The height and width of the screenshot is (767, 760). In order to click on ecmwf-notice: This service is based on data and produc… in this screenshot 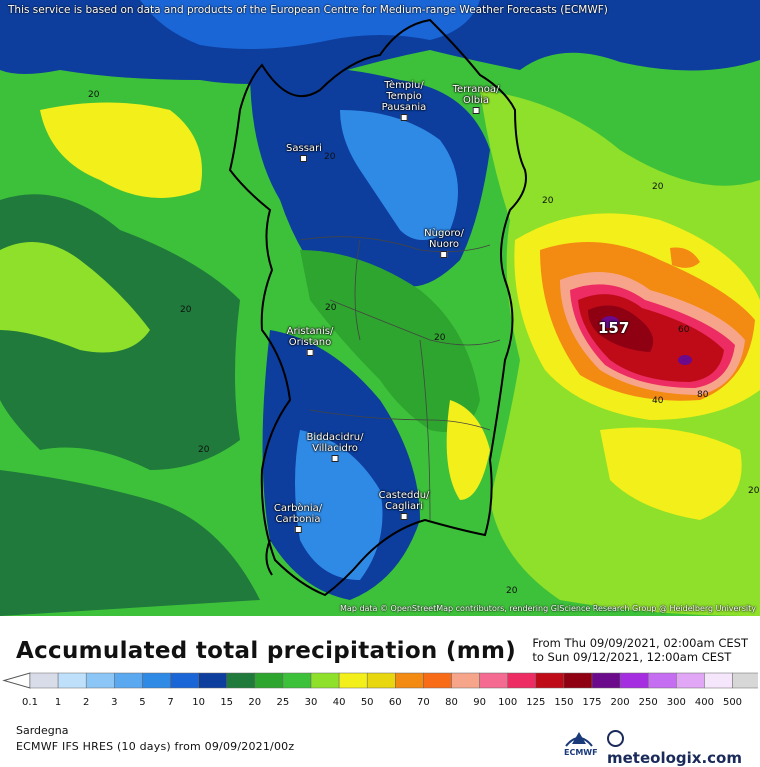, I will do `click(308, 10)`.